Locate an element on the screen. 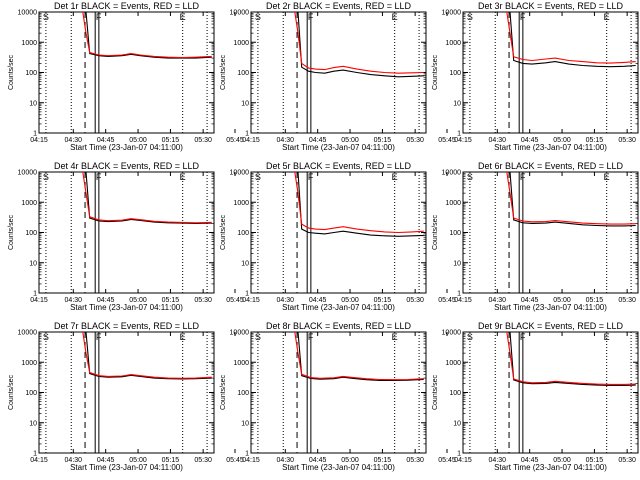 The height and width of the screenshot is (480, 640). panel-title: Det 6r BLACK = Events, RED = LLD is located at coordinates (551, 166).